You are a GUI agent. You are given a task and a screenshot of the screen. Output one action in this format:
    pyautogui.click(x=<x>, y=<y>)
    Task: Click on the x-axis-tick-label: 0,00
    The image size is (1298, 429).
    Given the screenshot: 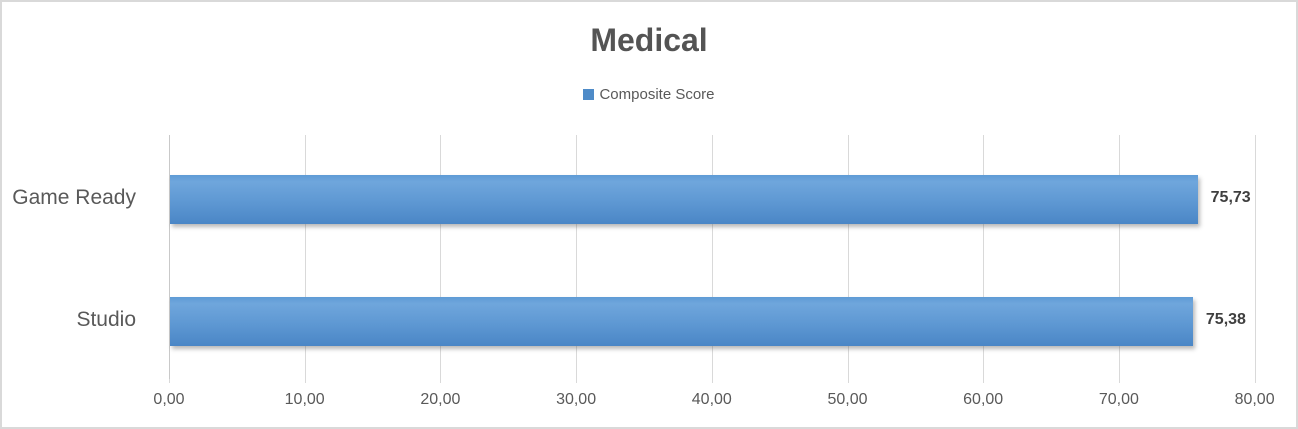 What is the action you would take?
    pyautogui.click(x=169, y=399)
    